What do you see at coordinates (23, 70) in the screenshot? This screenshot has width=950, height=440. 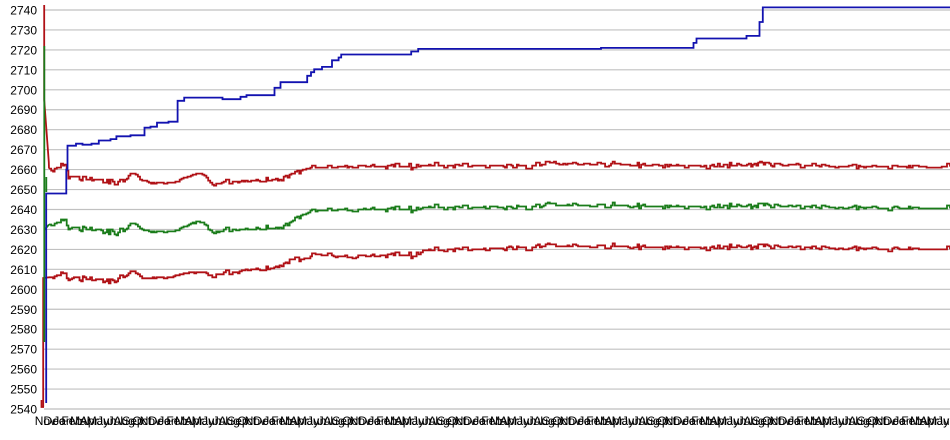 I see `svg-text: 2710` at bounding box center [23, 70].